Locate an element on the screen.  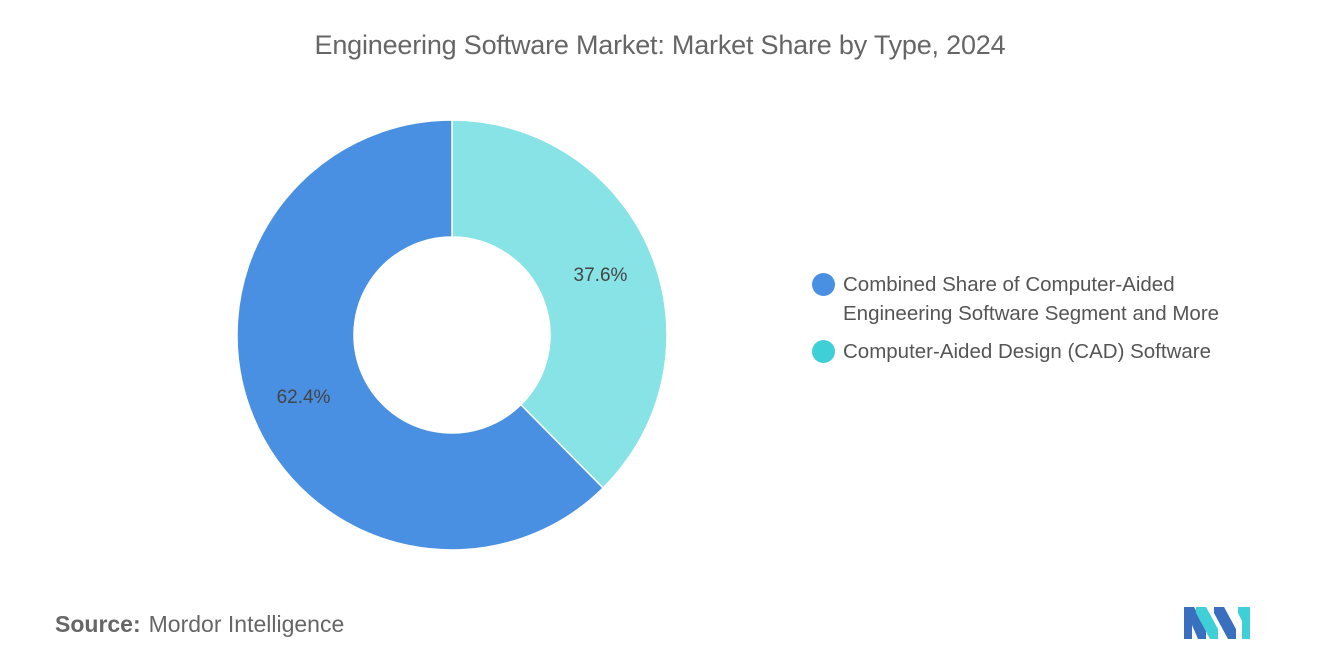
source-text: Mordor Intelligence is located at coordinates (246, 624).